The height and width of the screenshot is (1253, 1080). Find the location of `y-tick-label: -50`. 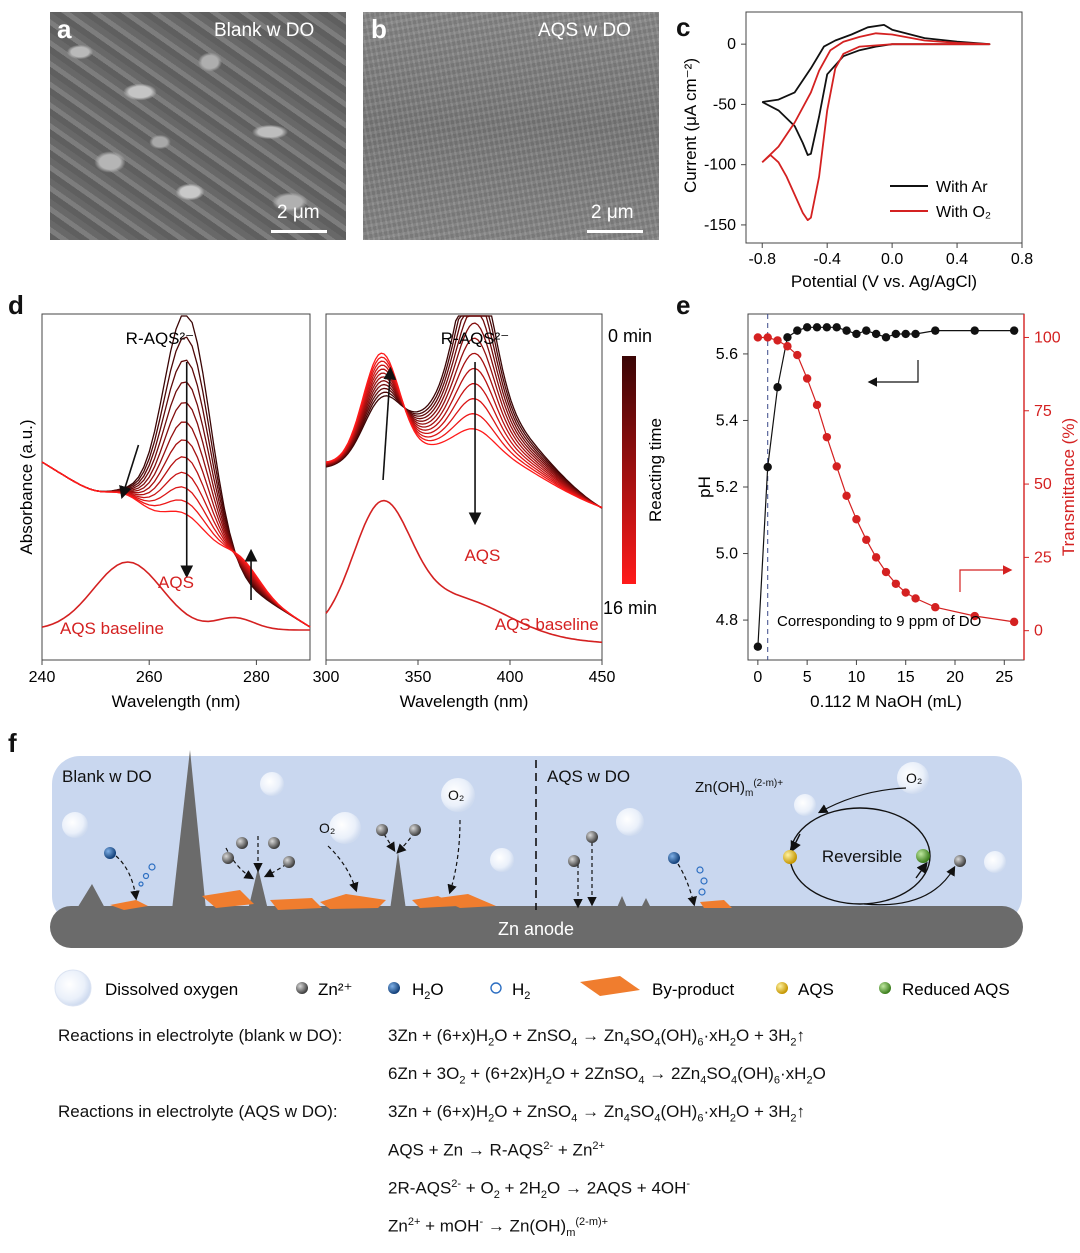

y-tick-label: -50 is located at coordinates (724, 104).